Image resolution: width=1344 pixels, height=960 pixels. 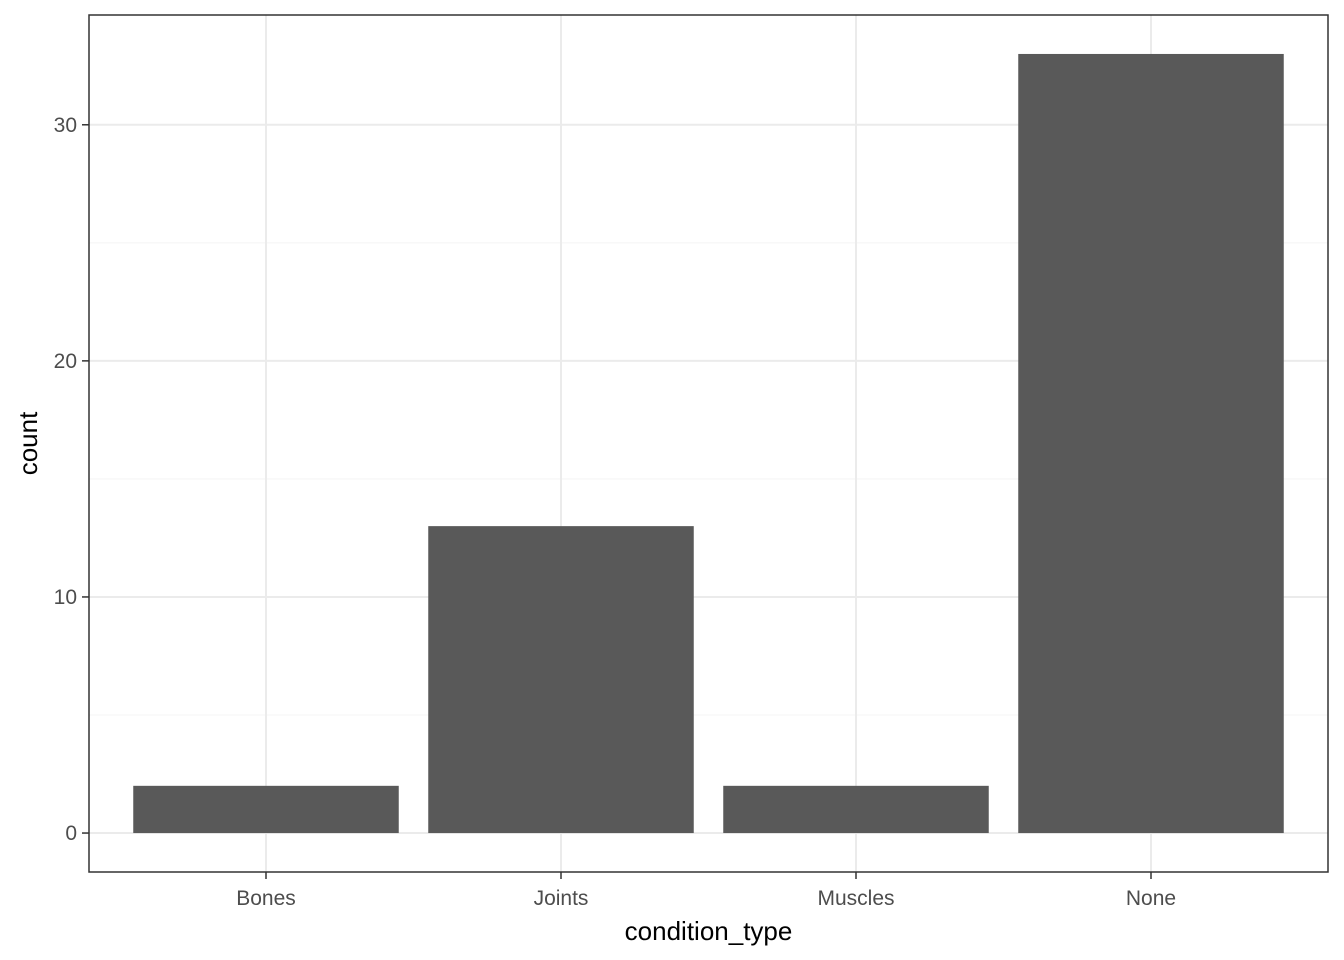 I want to click on bar-joints, so click(x=561, y=680).